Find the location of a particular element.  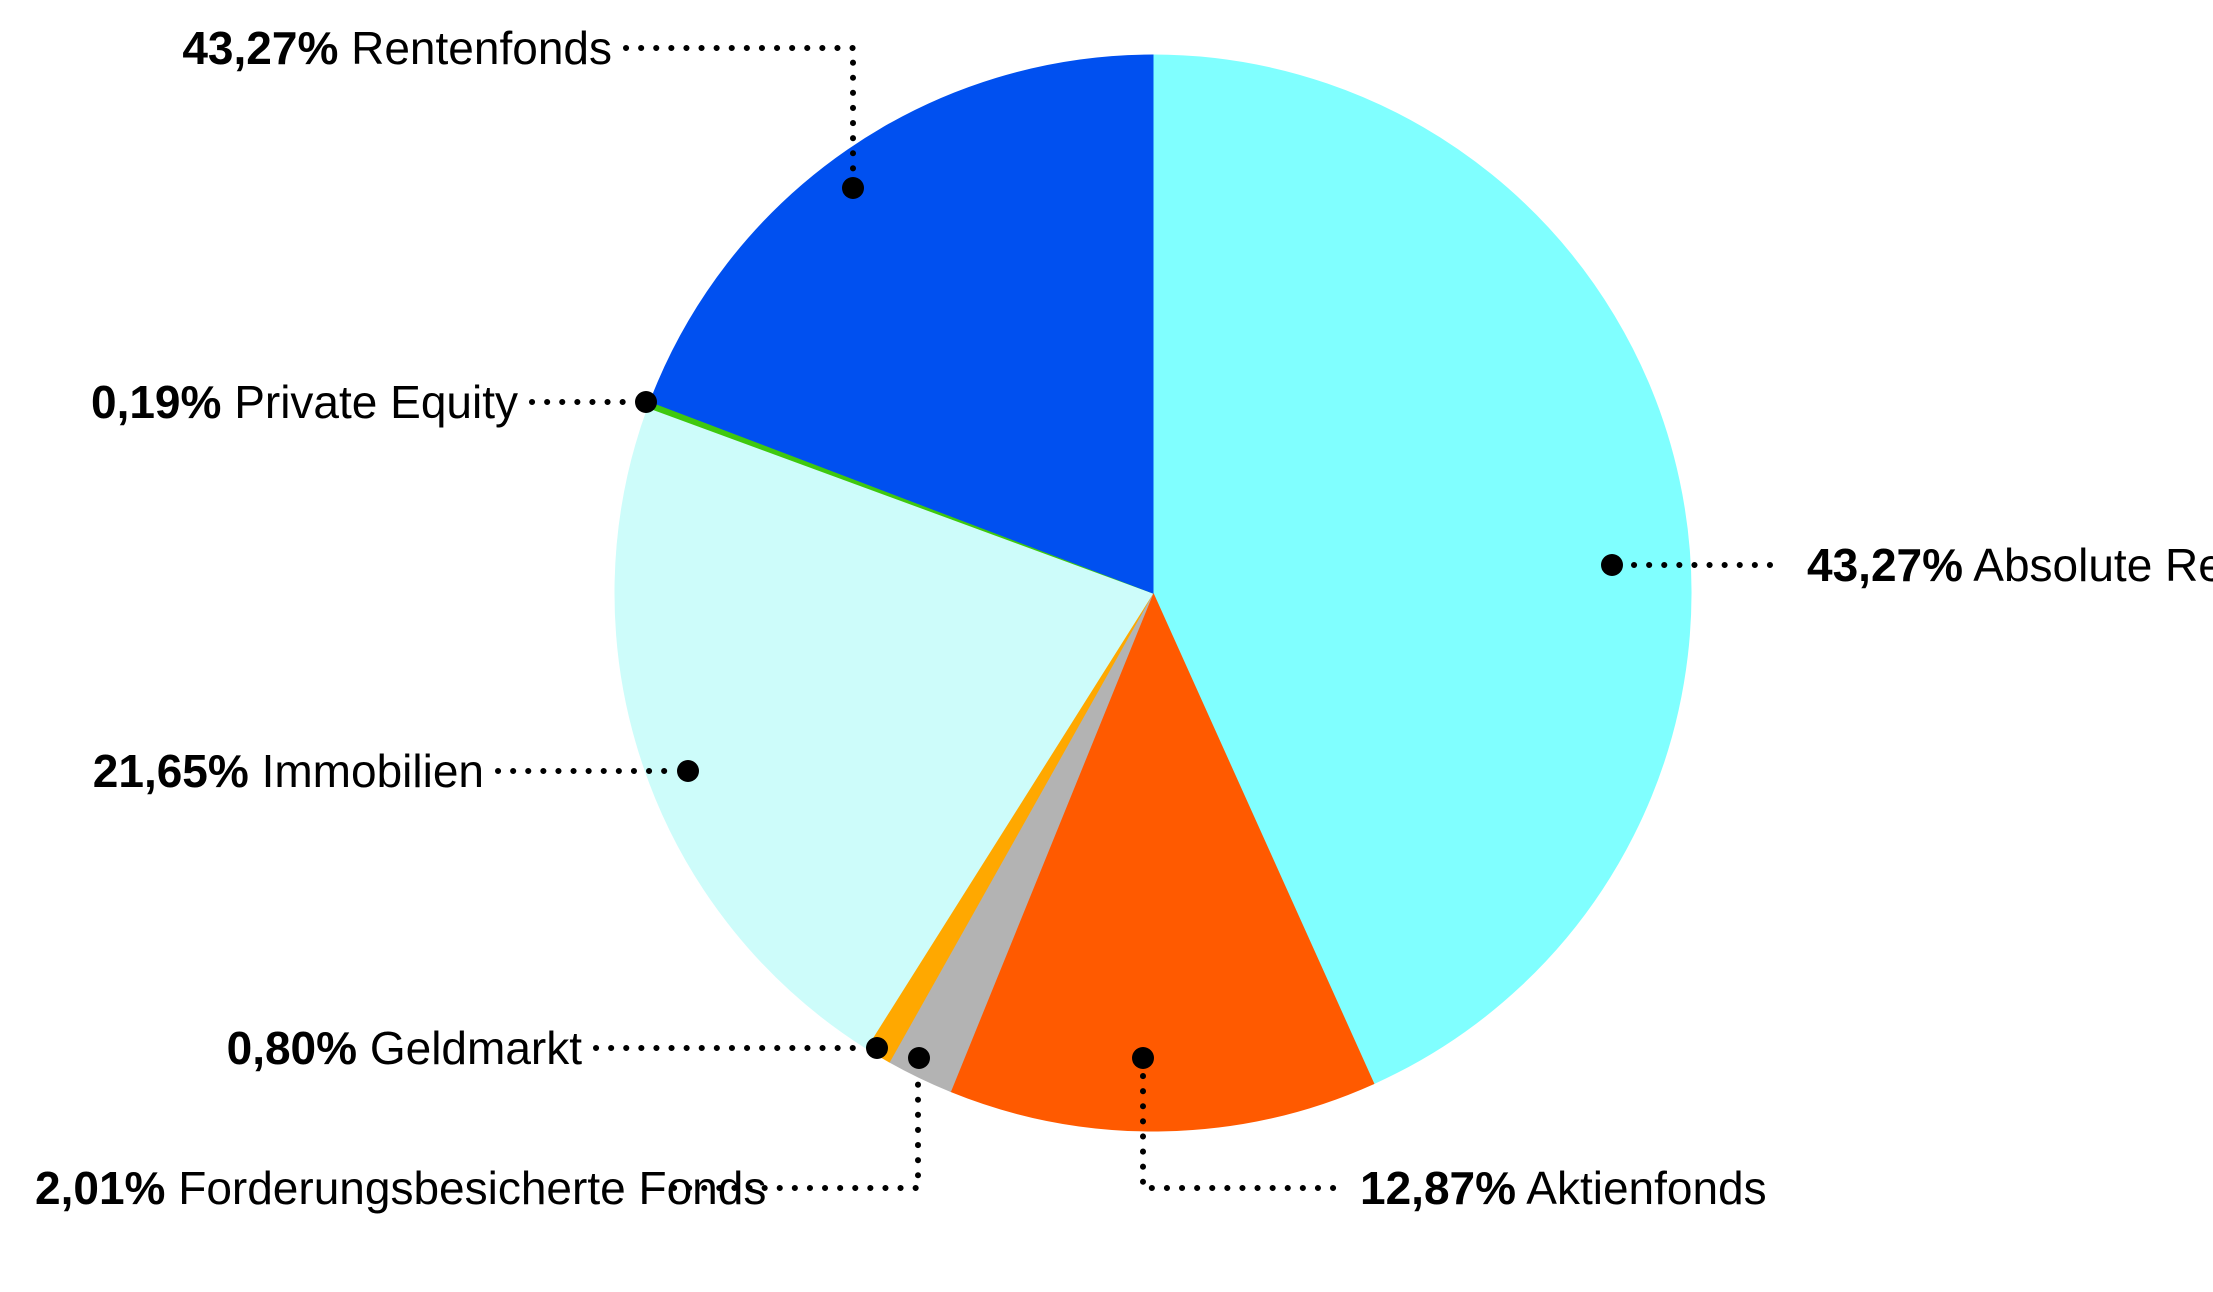

name-rentenfonds: Rentenfonds is located at coordinates (481, 48).